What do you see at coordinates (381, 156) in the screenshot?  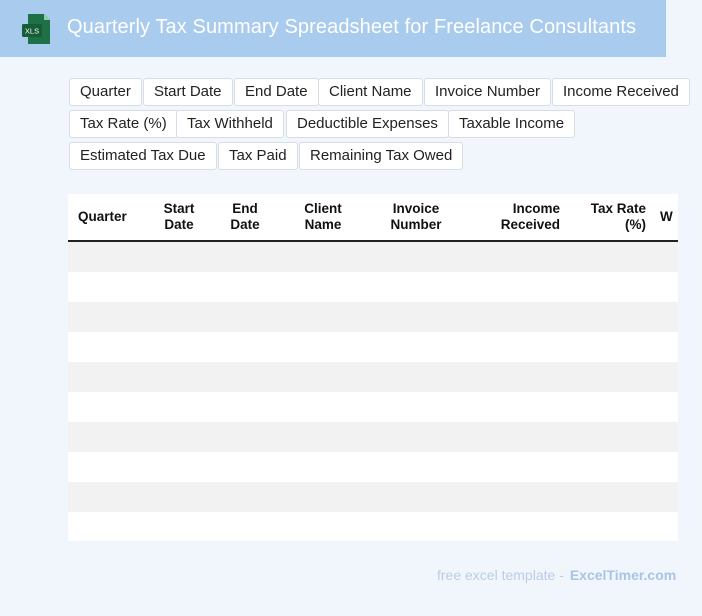 I see `chip-remaining-tax-owed: Remaining Tax Owed` at bounding box center [381, 156].